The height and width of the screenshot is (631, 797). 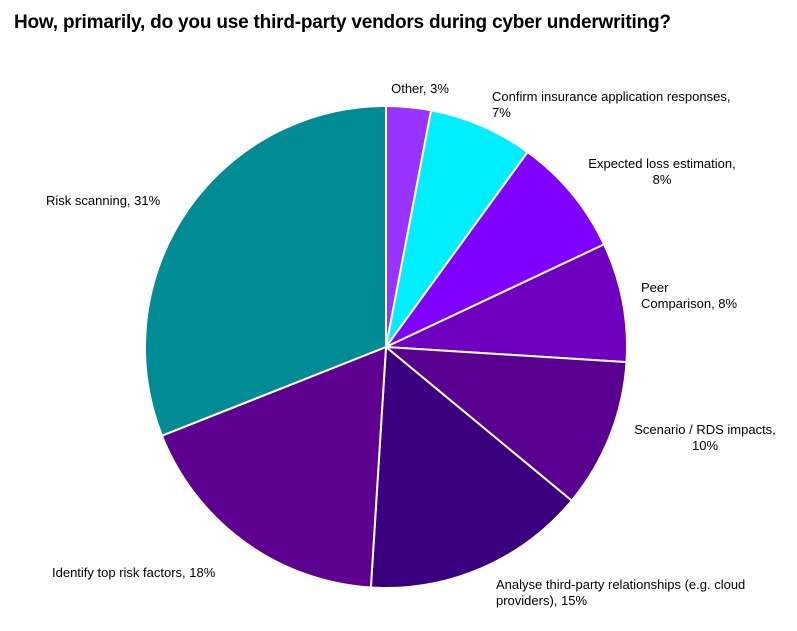 What do you see at coordinates (655, 287) in the screenshot?
I see `slice-label-line: Peer` at bounding box center [655, 287].